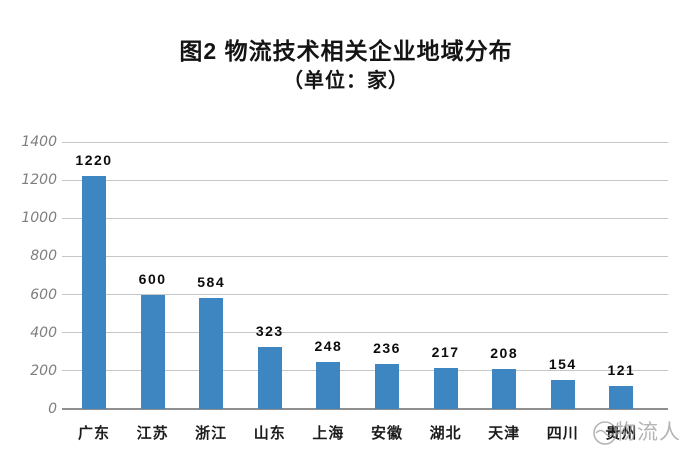  What do you see at coordinates (387, 386) in the screenshot?
I see `bar-安徽` at bounding box center [387, 386].